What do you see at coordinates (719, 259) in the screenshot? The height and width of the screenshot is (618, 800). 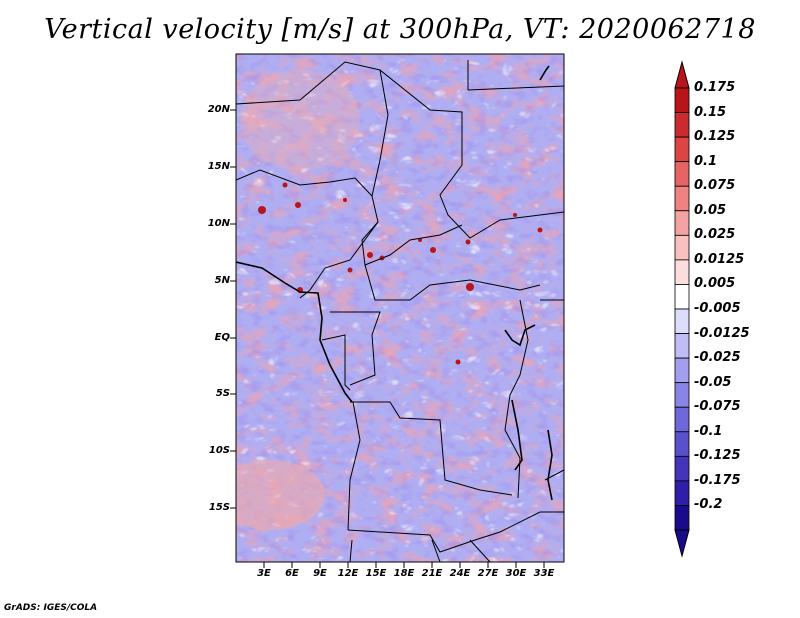 I see `colorbar-label: 0.0125` at bounding box center [719, 259].